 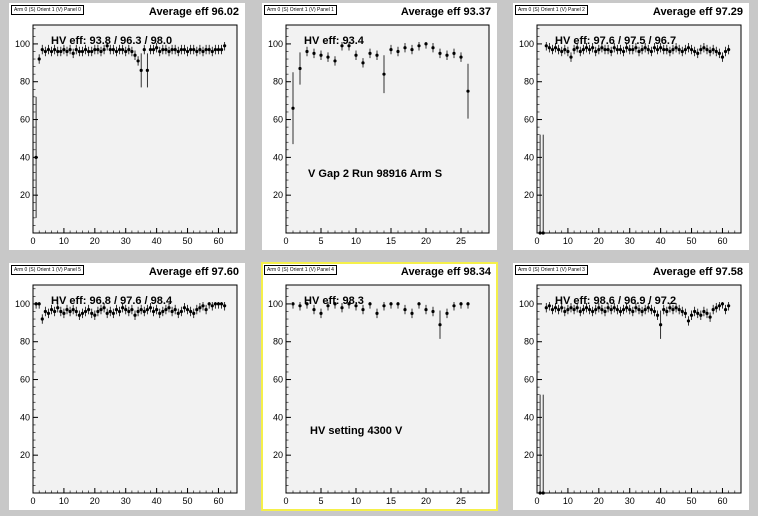 I want to click on pad-title-box: Arm 0 (S) Orient 1 (V) Panel 4, so click(x=300, y=270).